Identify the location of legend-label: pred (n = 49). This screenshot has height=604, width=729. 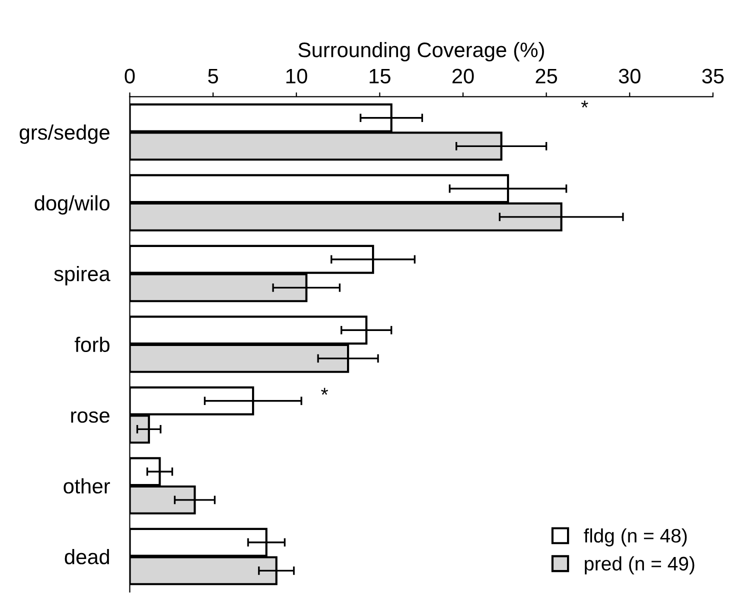
(639, 565).